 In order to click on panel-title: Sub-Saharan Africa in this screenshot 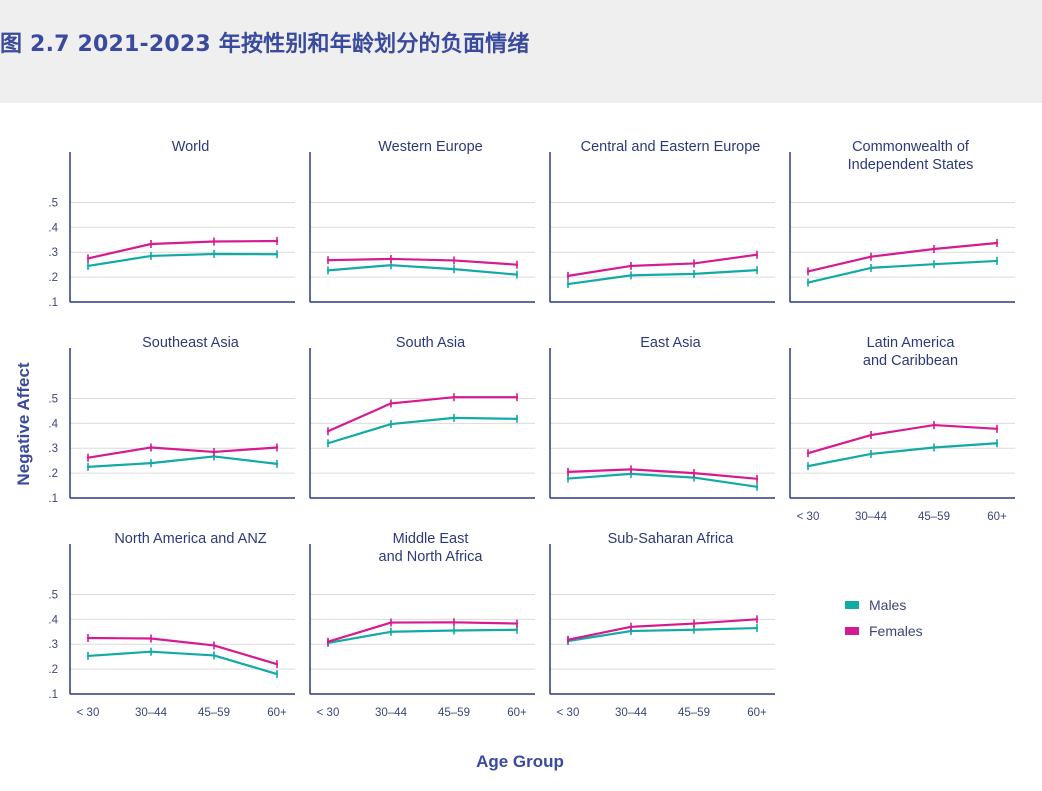, I will do `click(671, 539)`.